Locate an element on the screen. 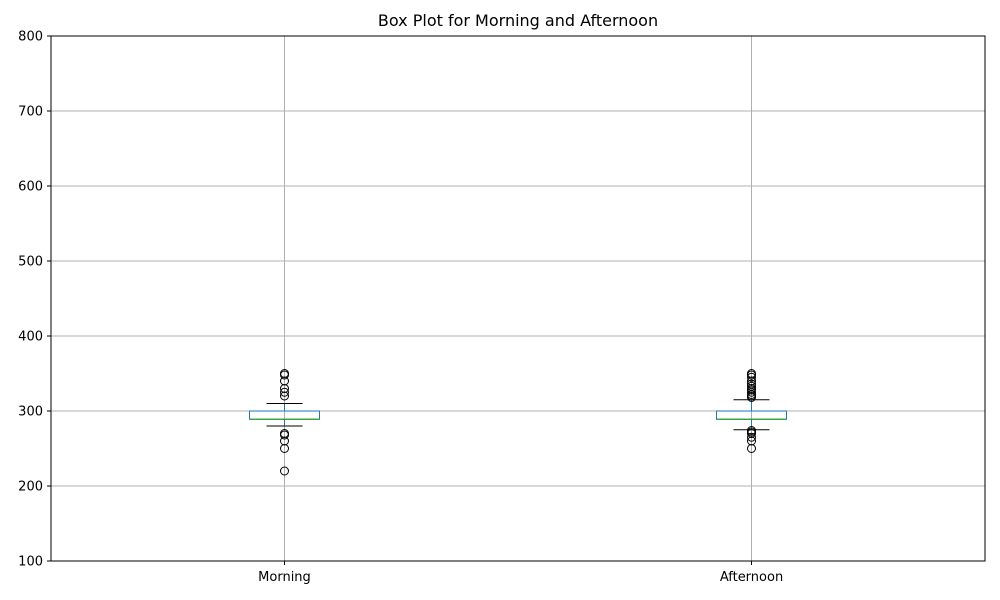 Image resolution: width=1000 pixels, height=600 pixels. y-tick-label: 500 is located at coordinates (30, 262).